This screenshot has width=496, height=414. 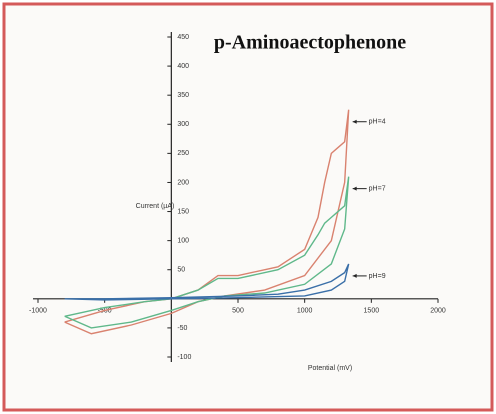 What do you see at coordinates (183, 37) in the screenshot?
I see `y-tick-label: 450` at bounding box center [183, 37].